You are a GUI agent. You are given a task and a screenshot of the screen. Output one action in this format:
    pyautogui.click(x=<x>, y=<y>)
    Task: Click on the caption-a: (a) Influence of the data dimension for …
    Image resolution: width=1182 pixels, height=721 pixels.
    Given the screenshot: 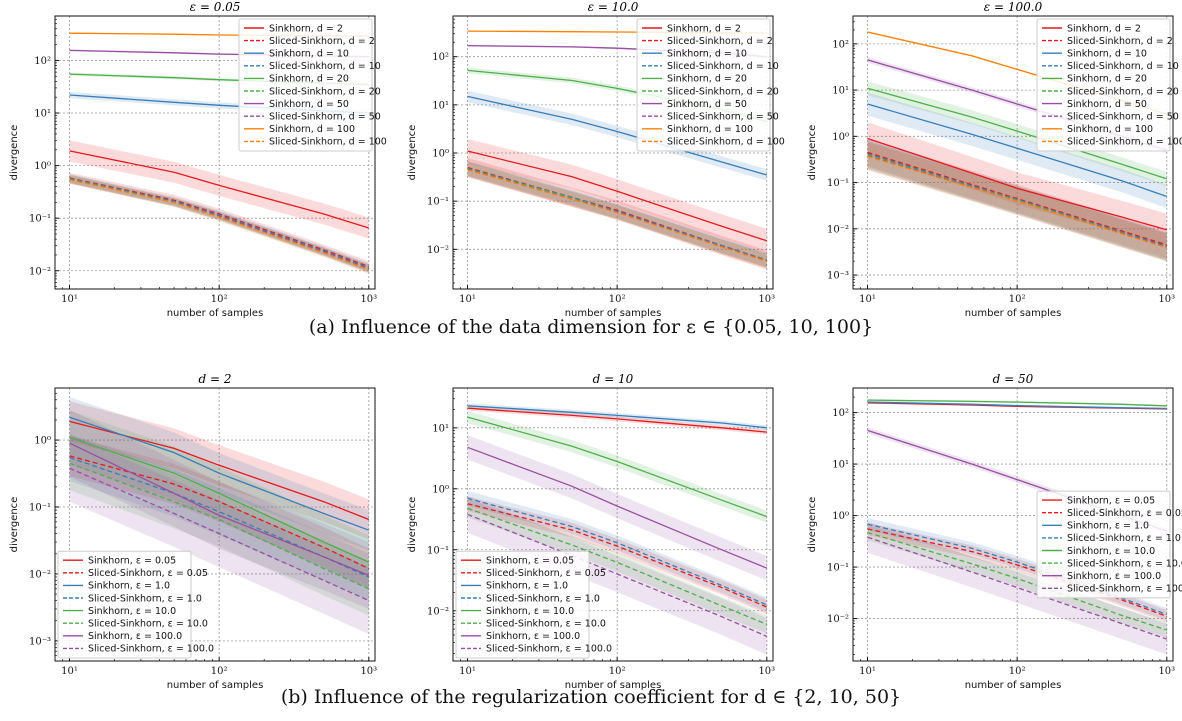 What is the action you would take?
    pyautogui.click(x=591, y=327)
    